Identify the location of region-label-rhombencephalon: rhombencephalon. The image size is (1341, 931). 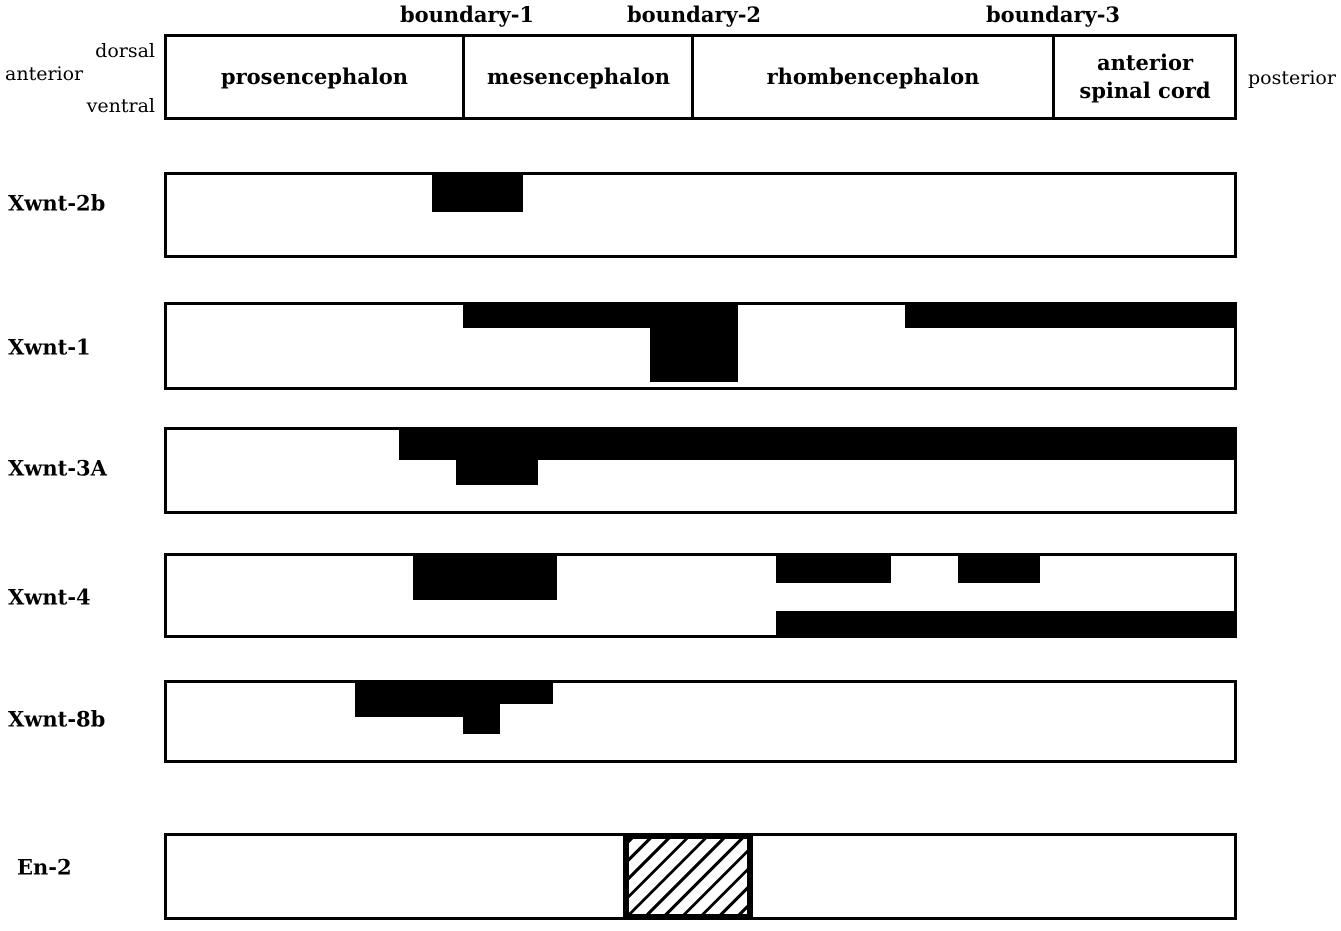
(873, 76).